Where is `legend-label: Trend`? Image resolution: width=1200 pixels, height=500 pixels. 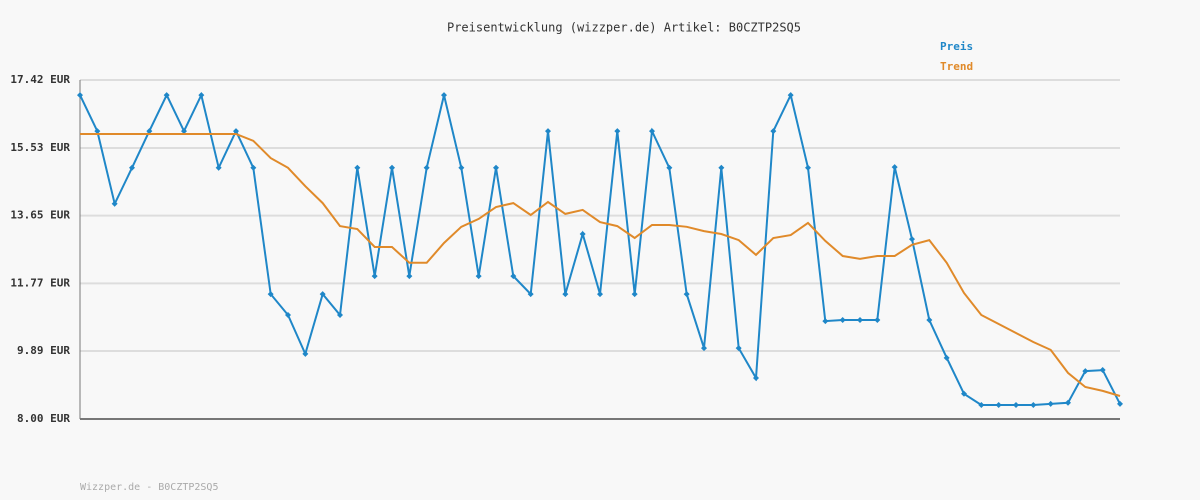 legend-label: Trend is located at coordinates (956, 66).